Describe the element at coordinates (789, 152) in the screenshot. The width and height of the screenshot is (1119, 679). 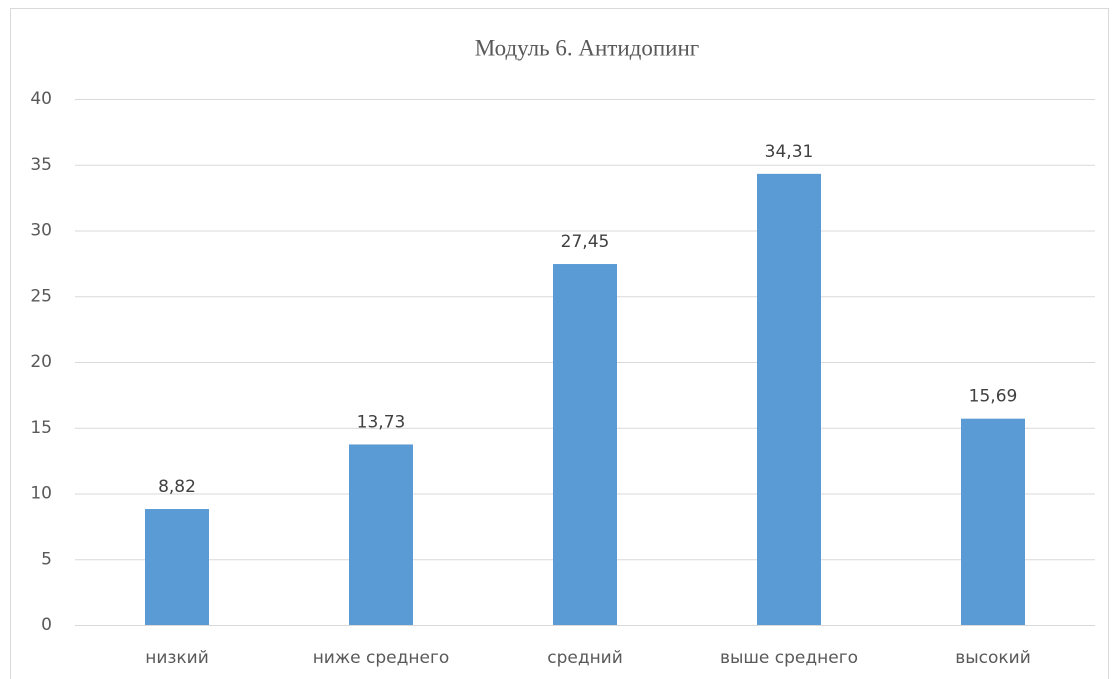
I see `value-label: 34,31` at that location.